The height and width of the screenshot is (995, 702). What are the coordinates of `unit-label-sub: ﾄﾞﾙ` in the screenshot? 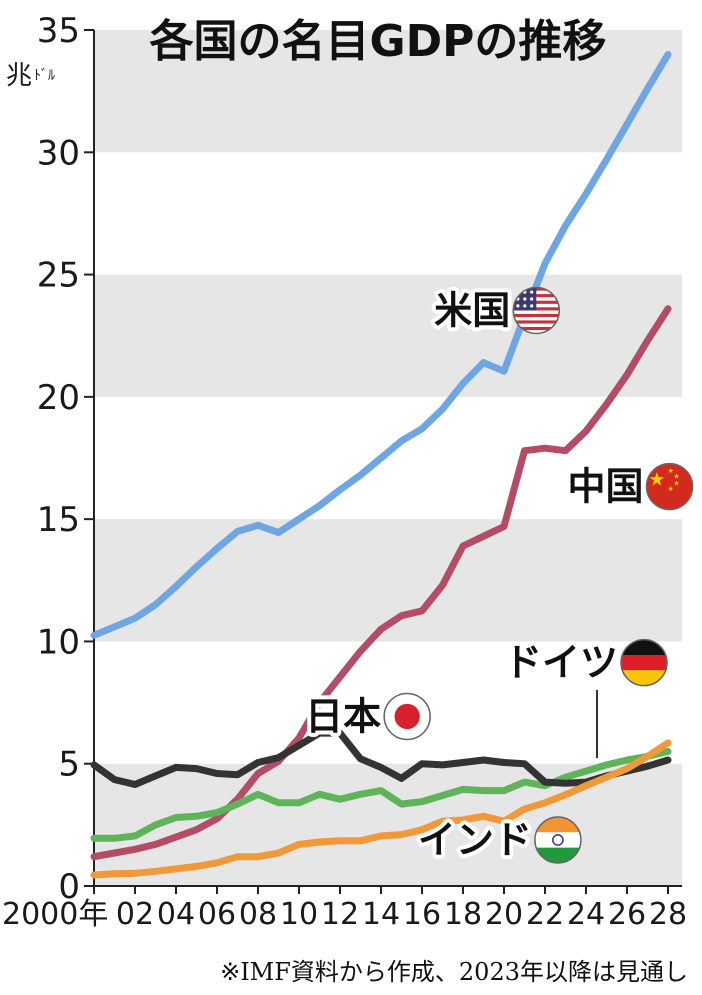 It's located at (44, 76).